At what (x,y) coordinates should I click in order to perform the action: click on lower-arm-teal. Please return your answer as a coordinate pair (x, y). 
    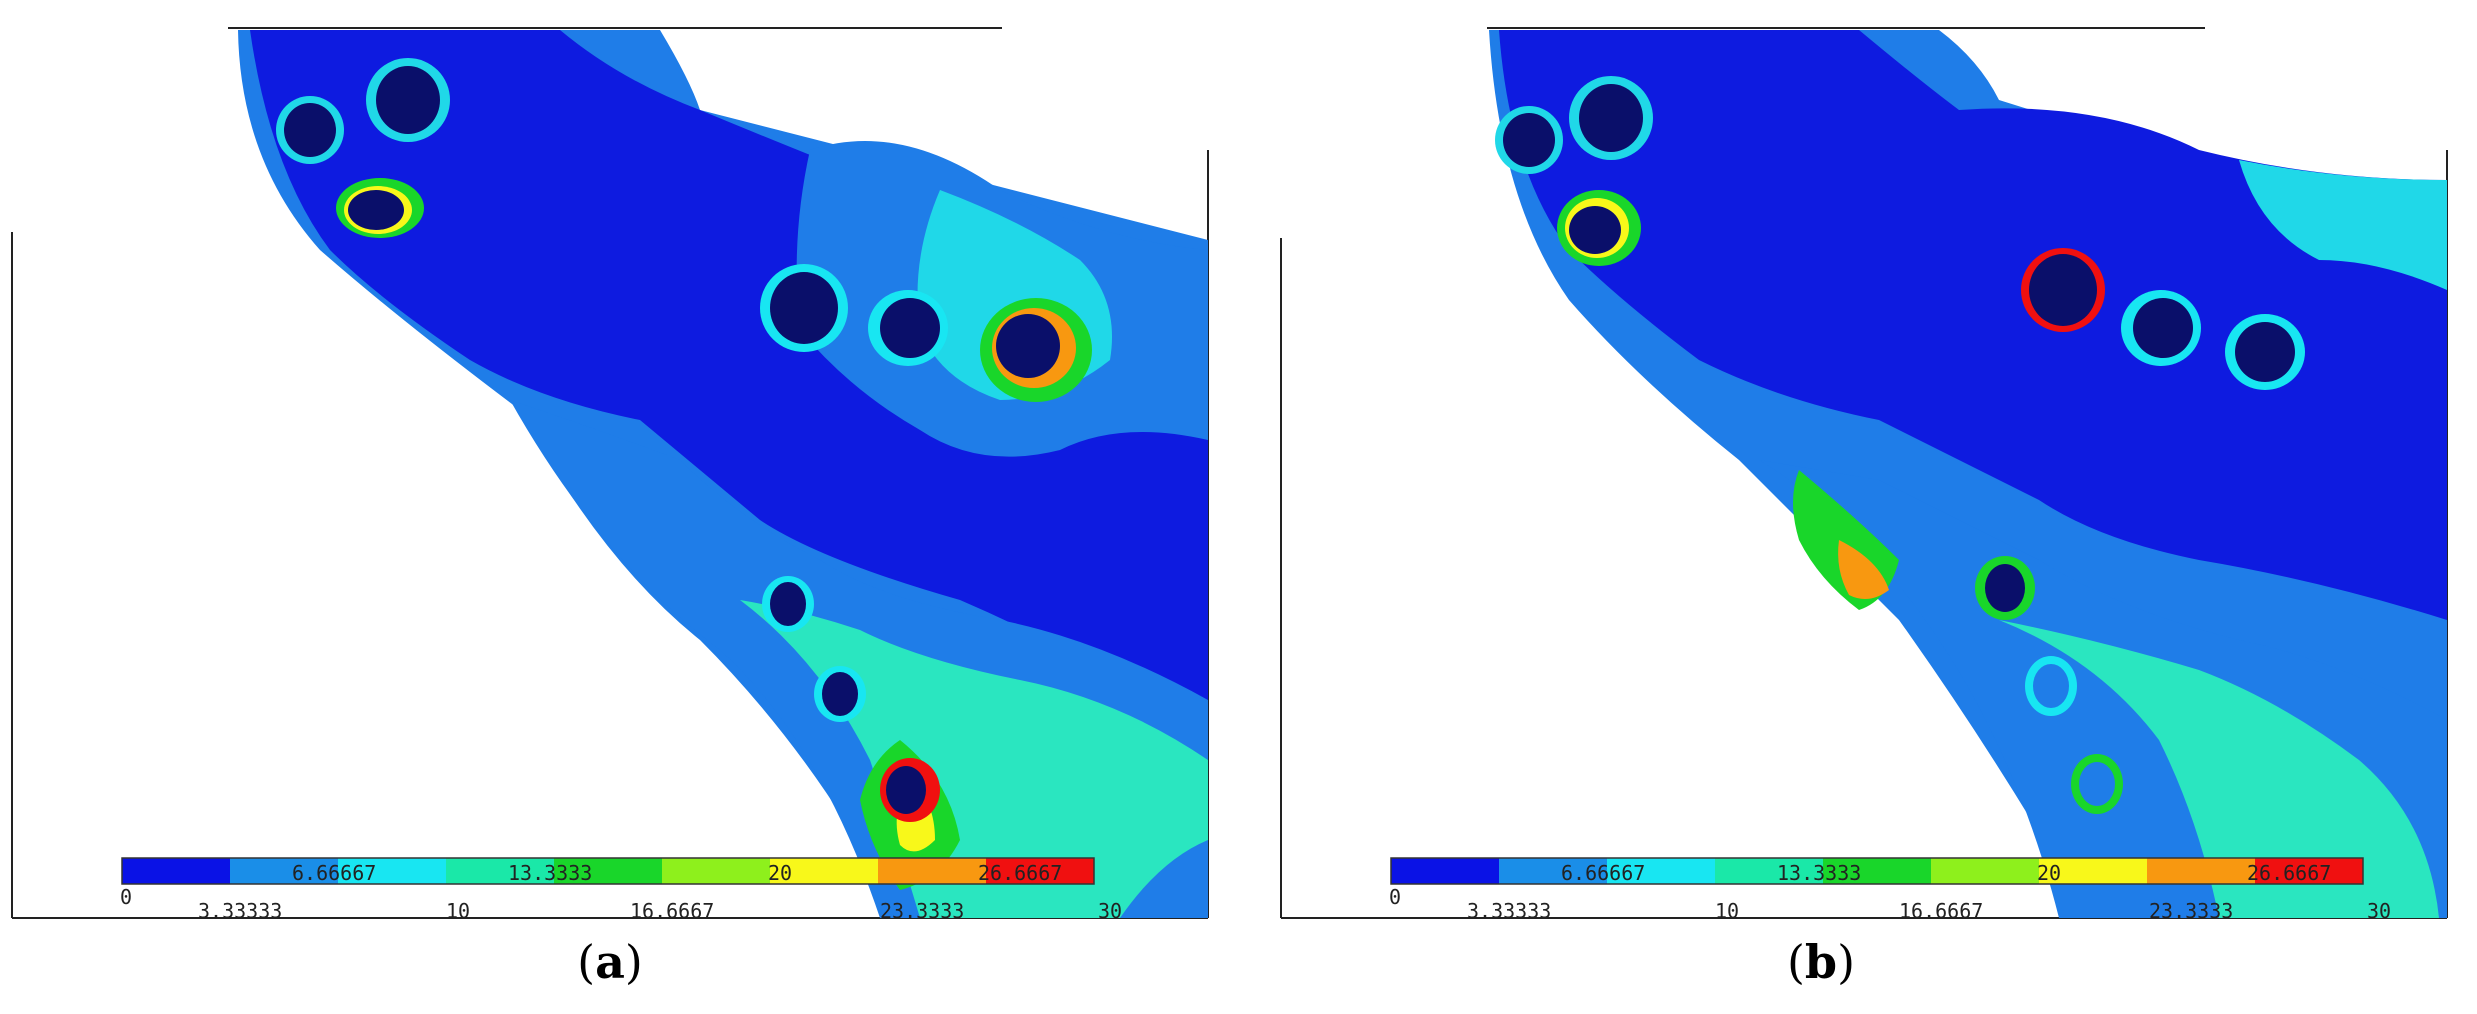
    Looking at the image, I should click on (2219, 769).